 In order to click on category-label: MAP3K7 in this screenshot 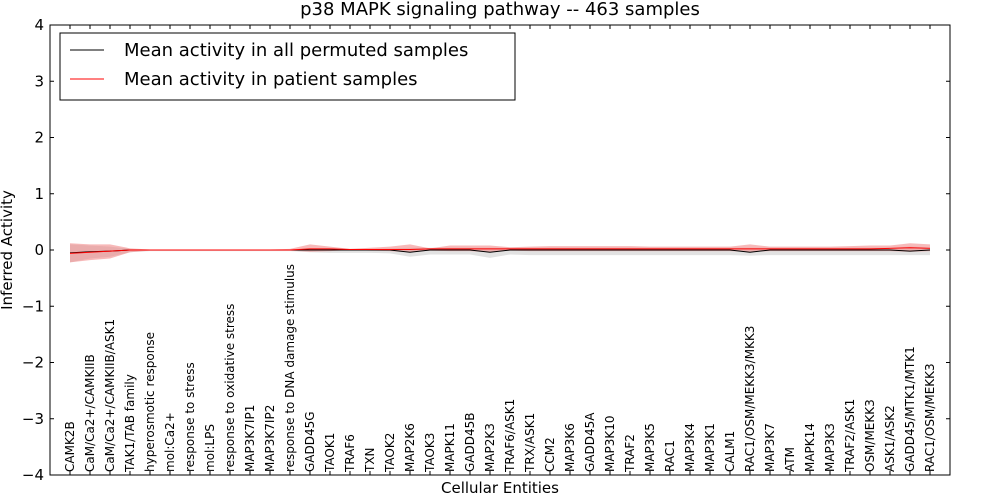, I will do `click(770, 447)`.